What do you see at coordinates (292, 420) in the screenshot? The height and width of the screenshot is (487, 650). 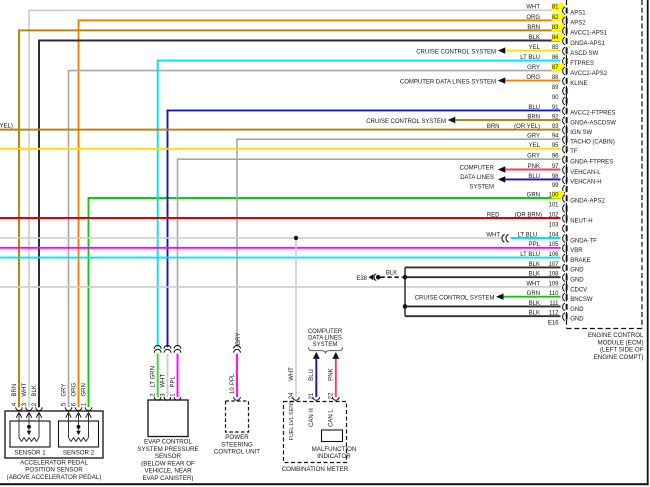 I see `svg-text: FUEL LVL SENS` at bounding box center [292, 420].